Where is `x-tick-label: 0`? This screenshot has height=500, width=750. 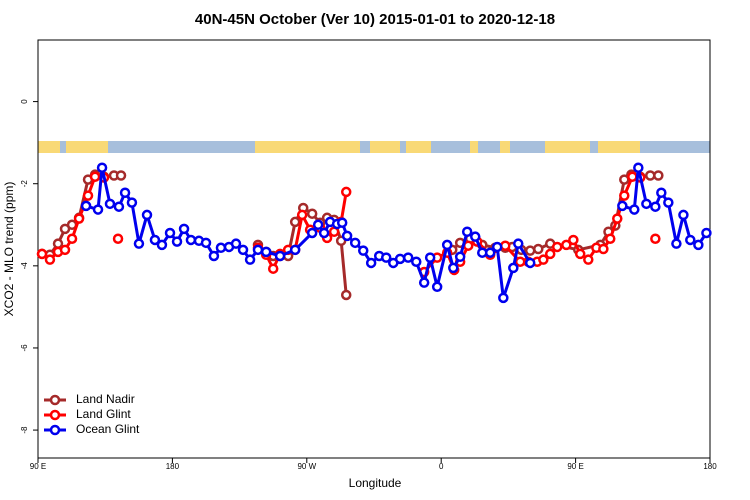 x-tick-label: 0 is located at coordinates (441, 466).